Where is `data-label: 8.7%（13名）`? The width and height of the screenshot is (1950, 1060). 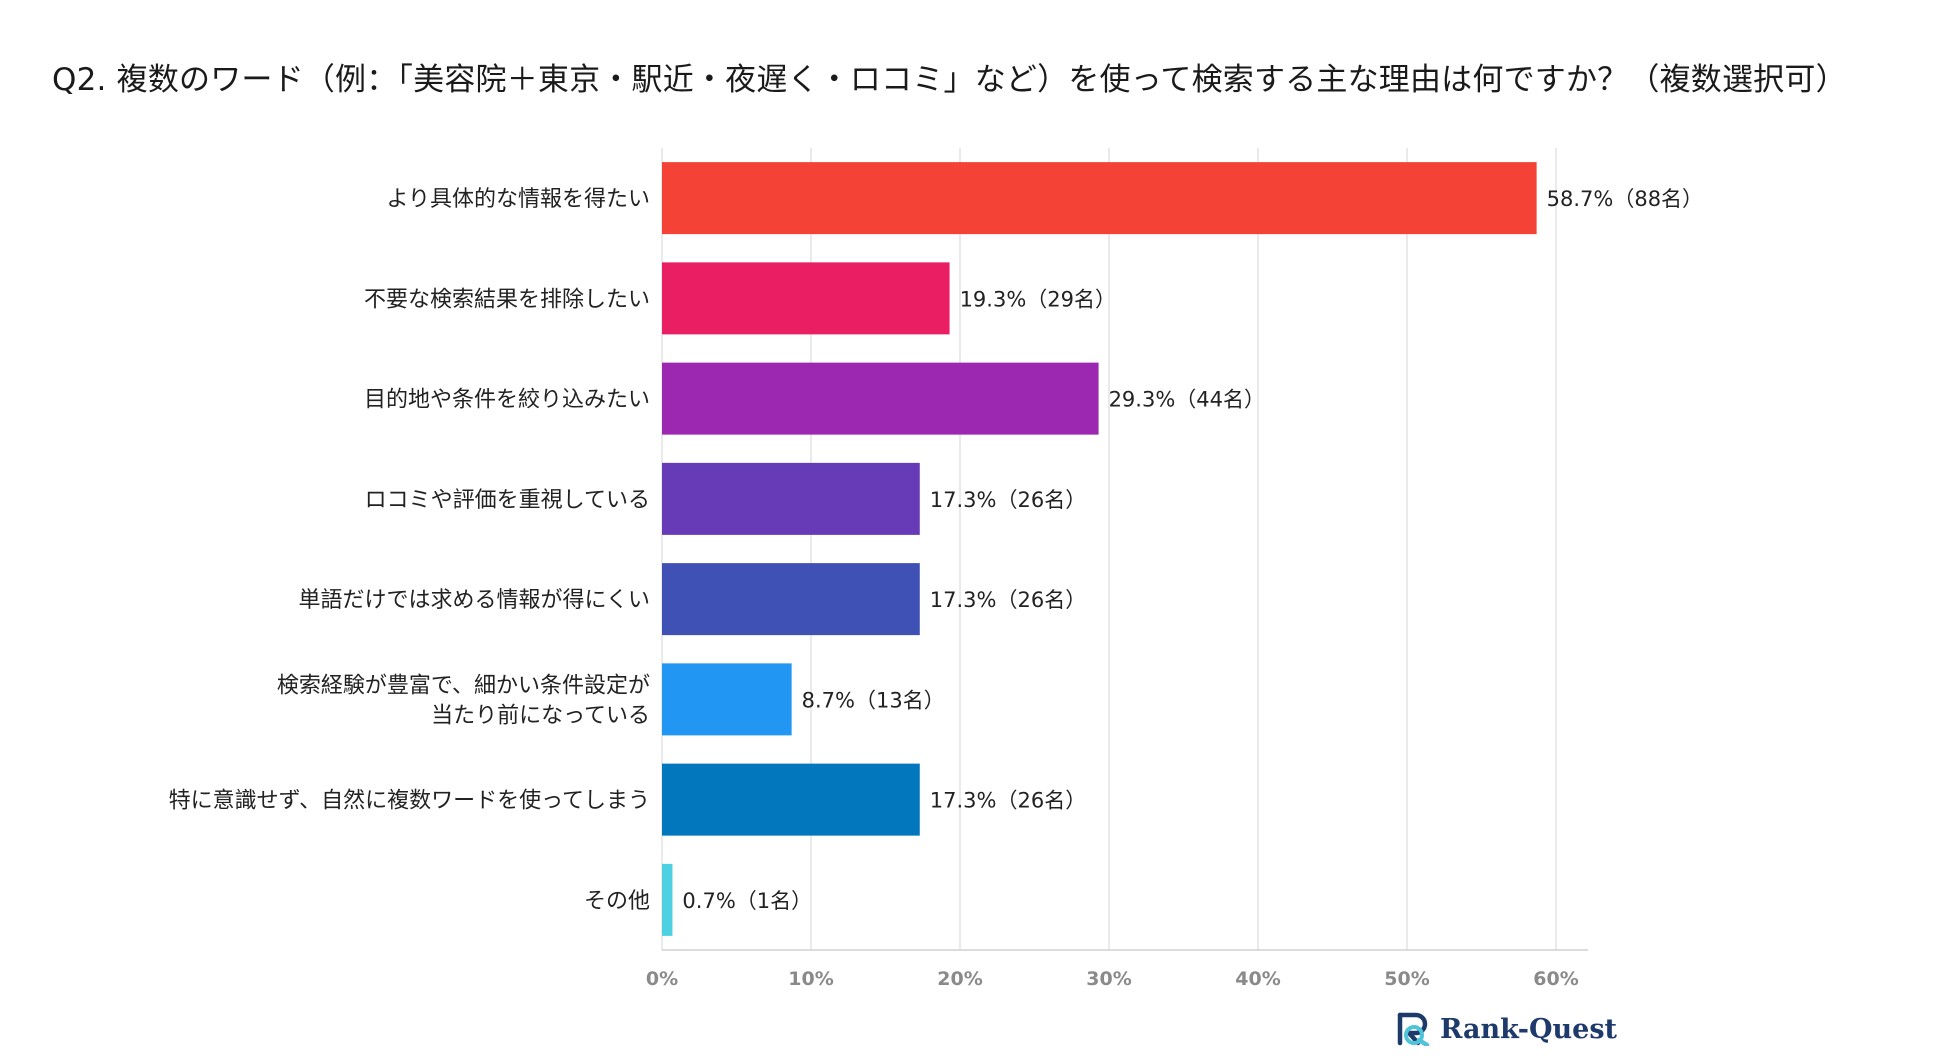 data-label: 8.7%（13名） is located at coordinates (873, 700).